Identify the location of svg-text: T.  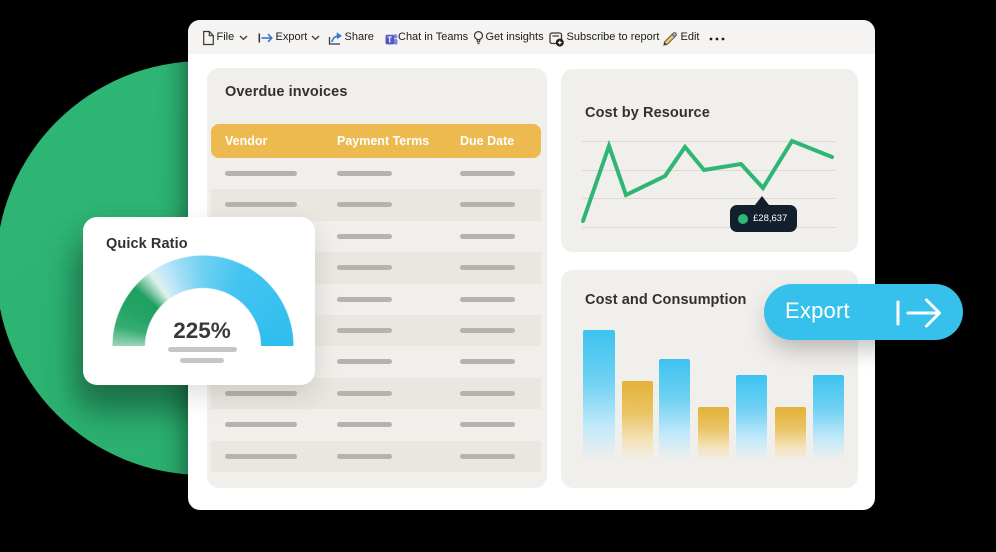
(389, 39).